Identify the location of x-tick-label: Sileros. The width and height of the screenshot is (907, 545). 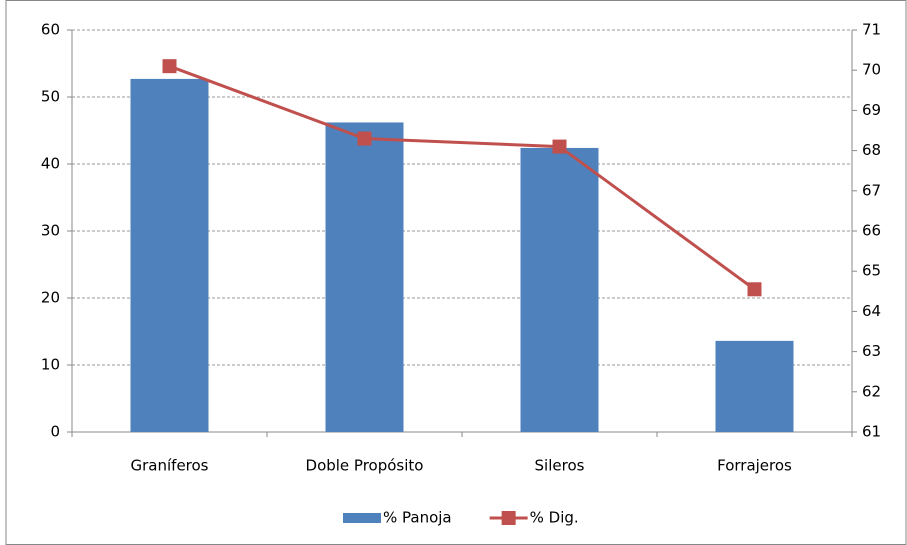
(560, 466).